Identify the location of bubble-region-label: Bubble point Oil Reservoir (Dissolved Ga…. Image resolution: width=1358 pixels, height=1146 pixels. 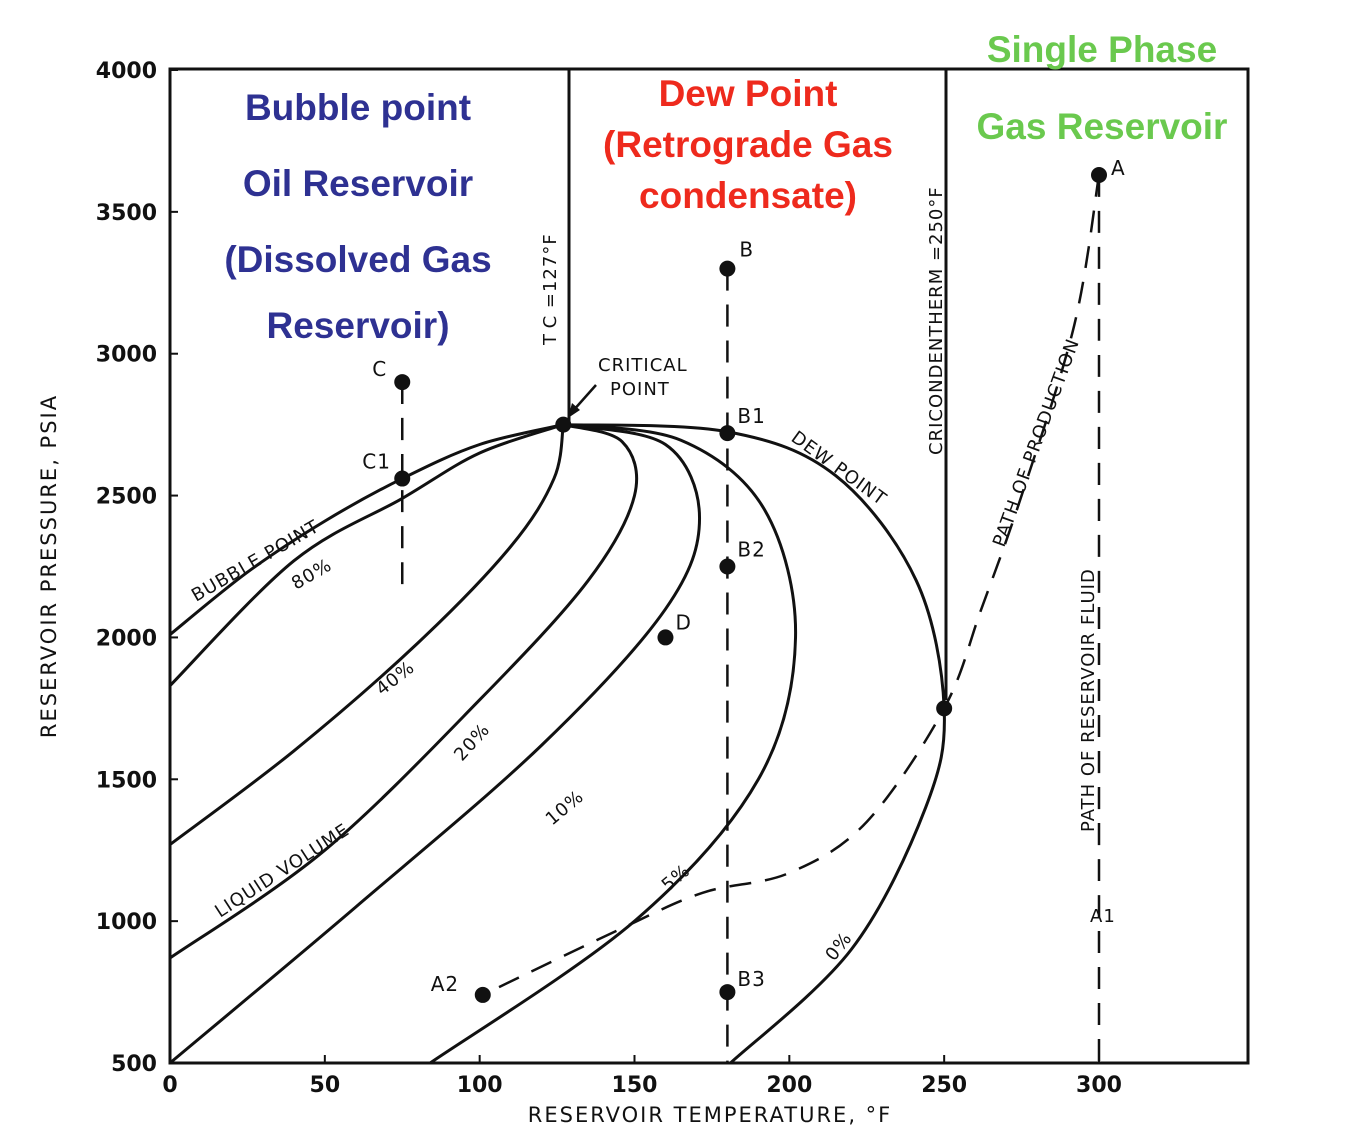
(357, 216).